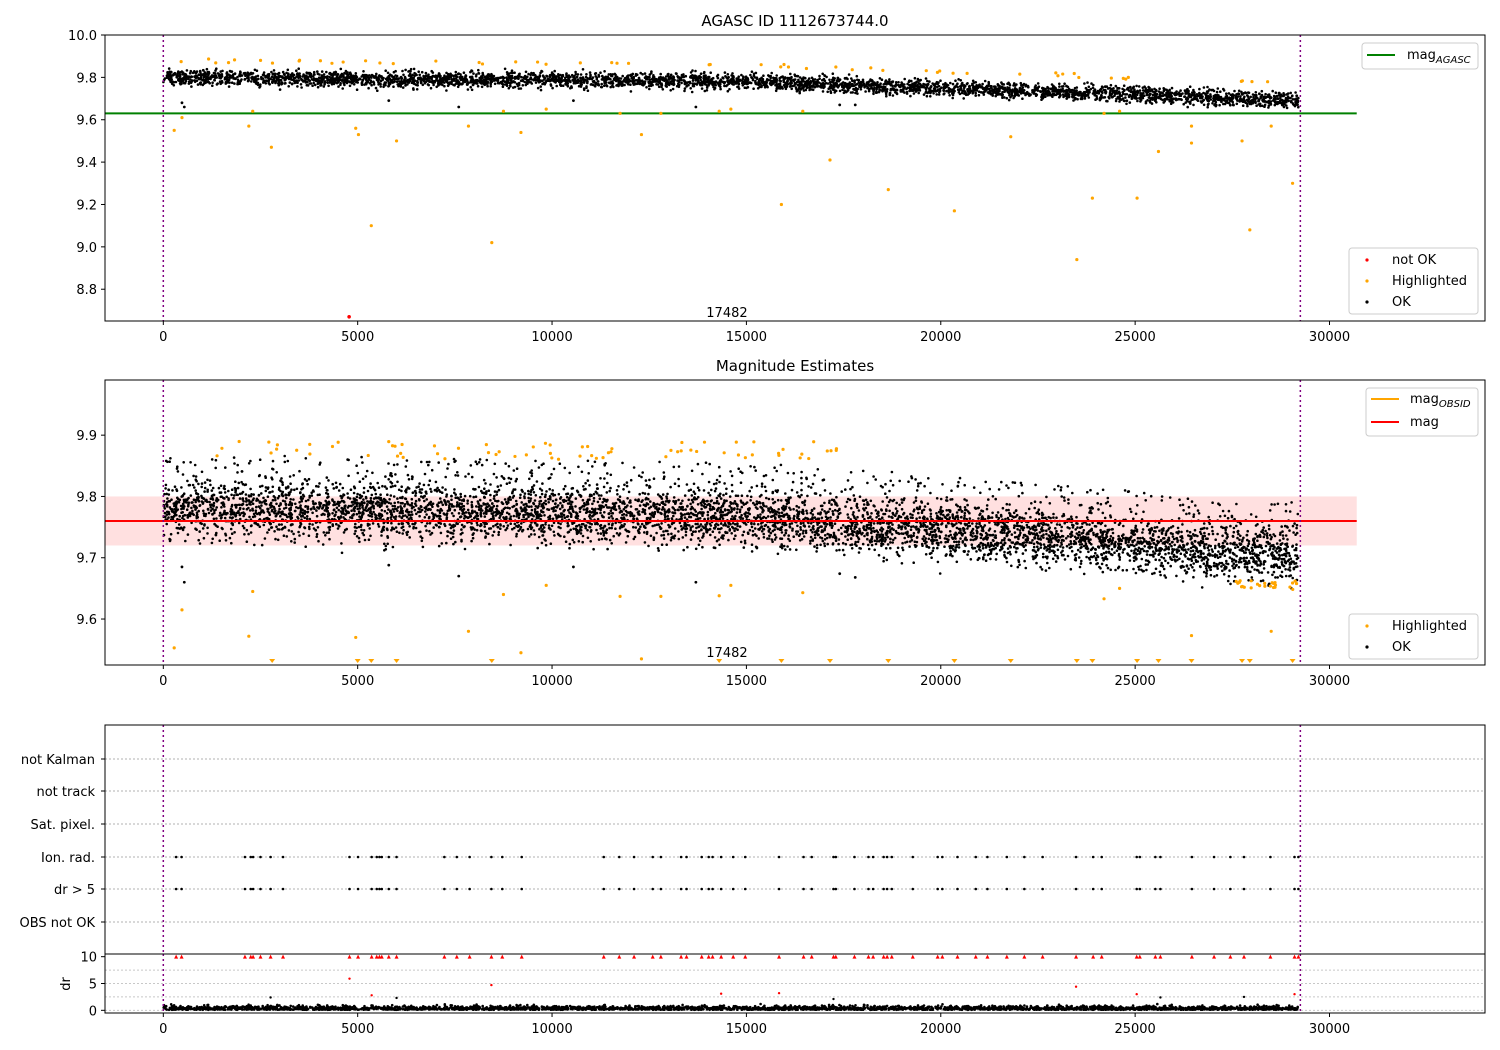  I want to click on x-tick-label: 25000, so click(1134, 337).